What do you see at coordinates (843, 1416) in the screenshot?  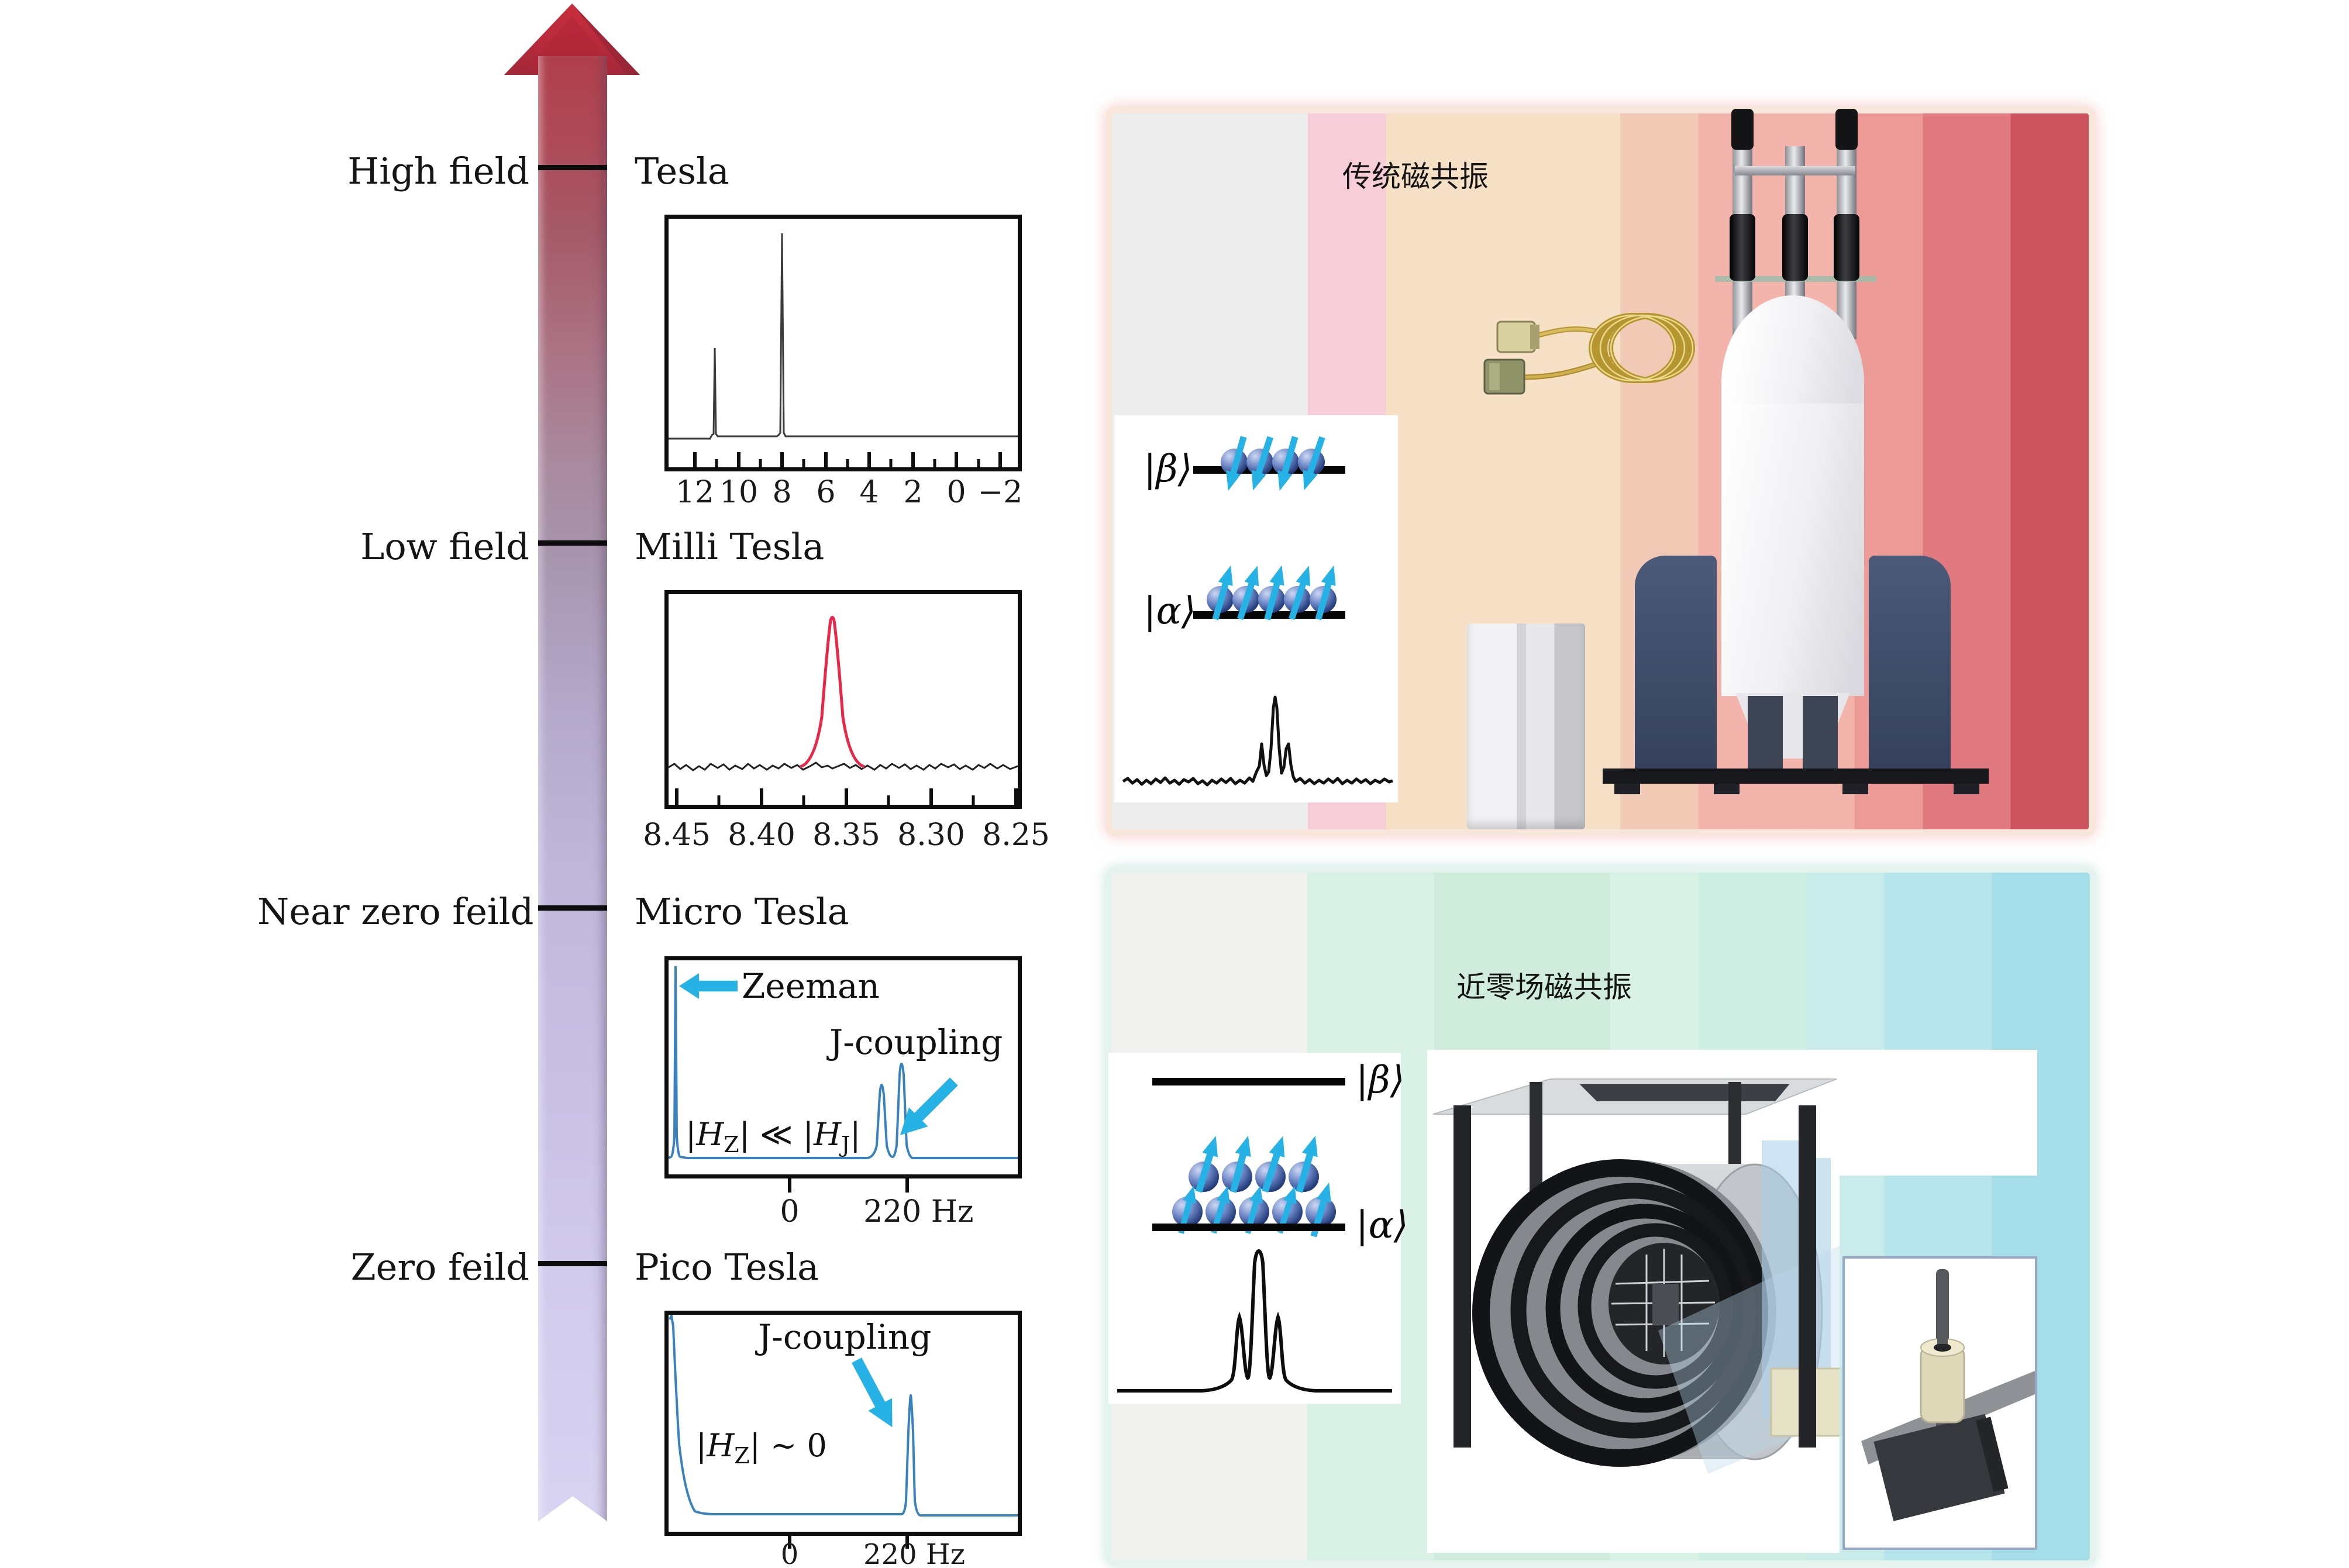 I see `spectrum-pico-curve` at bounding box center [843, 1416].